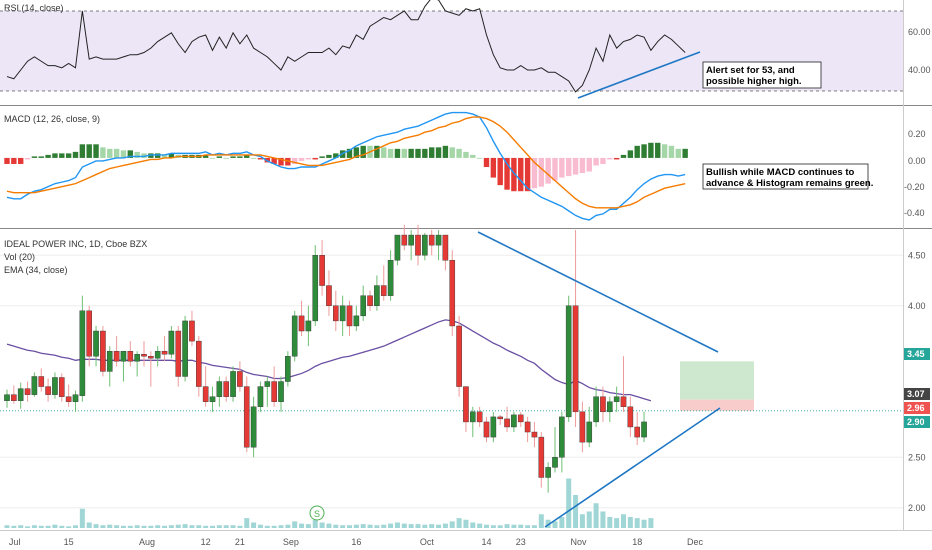  I want to click on macd-tick-0.00: 0.00, so click(917, 161).